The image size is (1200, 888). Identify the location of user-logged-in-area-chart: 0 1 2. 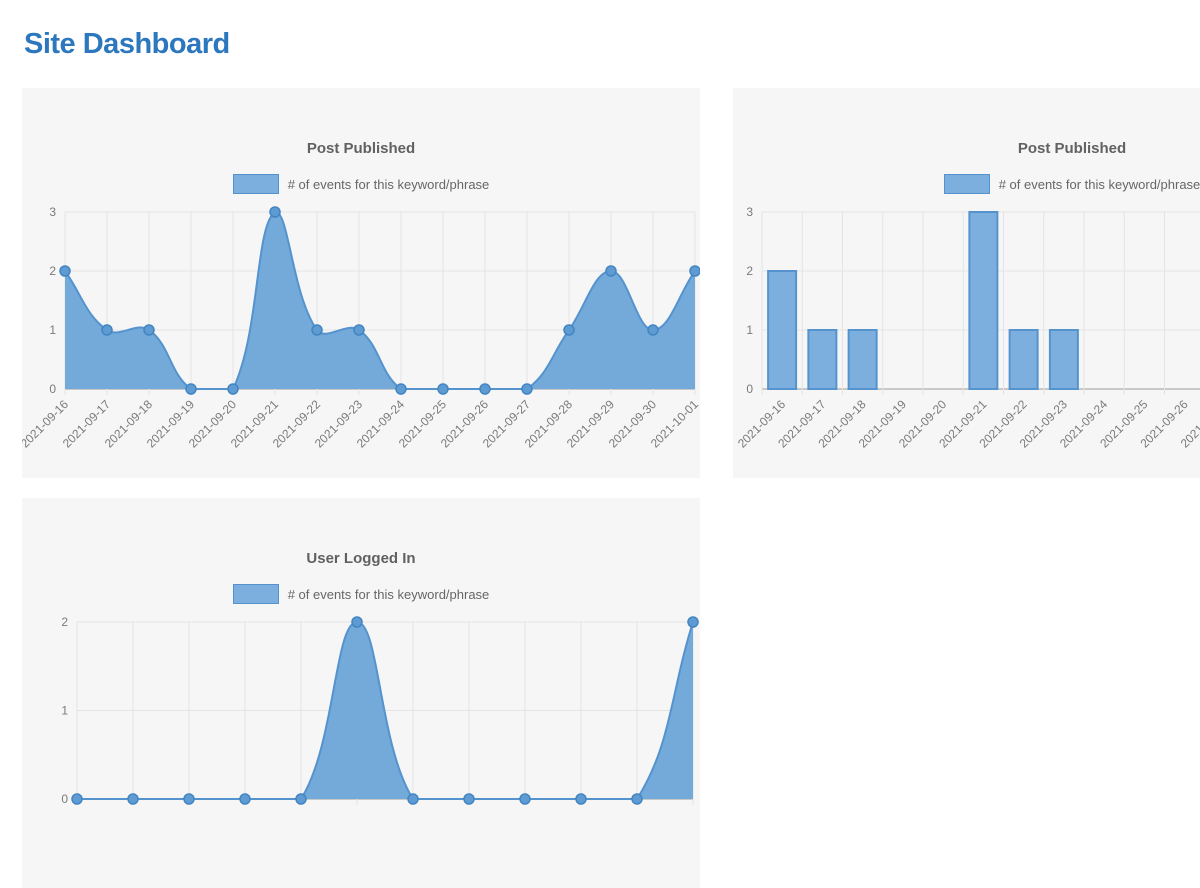
(380, 710).